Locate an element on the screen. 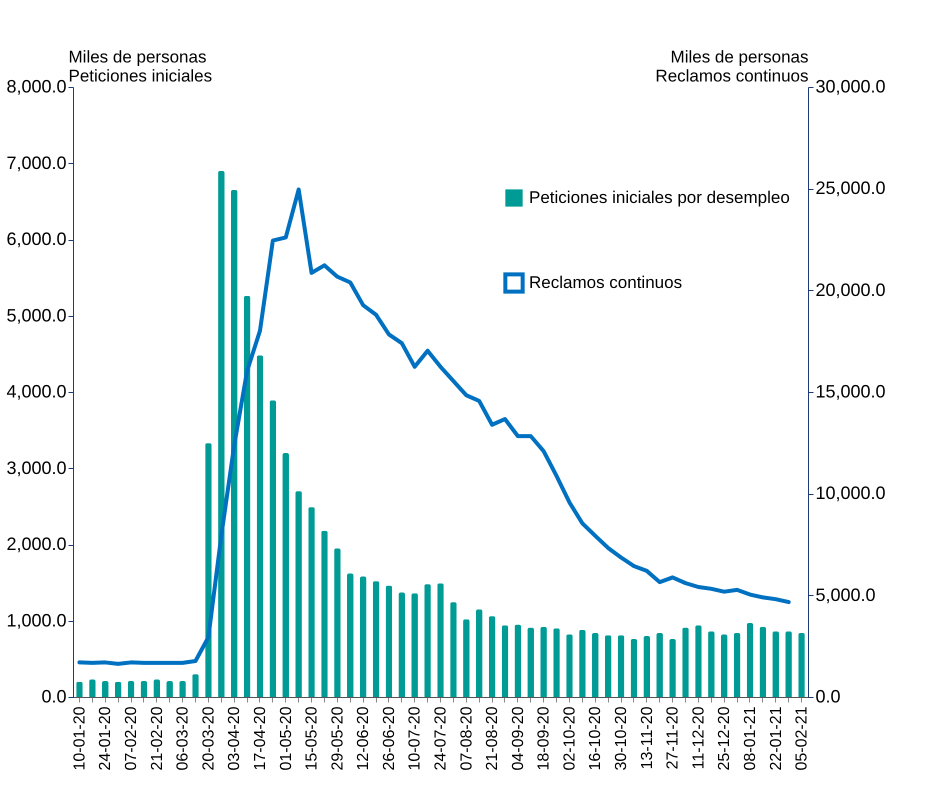 The height and width of the screenshot is (807, 936). y-tick-label: 5,000.0 is located at coordinates (36, 315).